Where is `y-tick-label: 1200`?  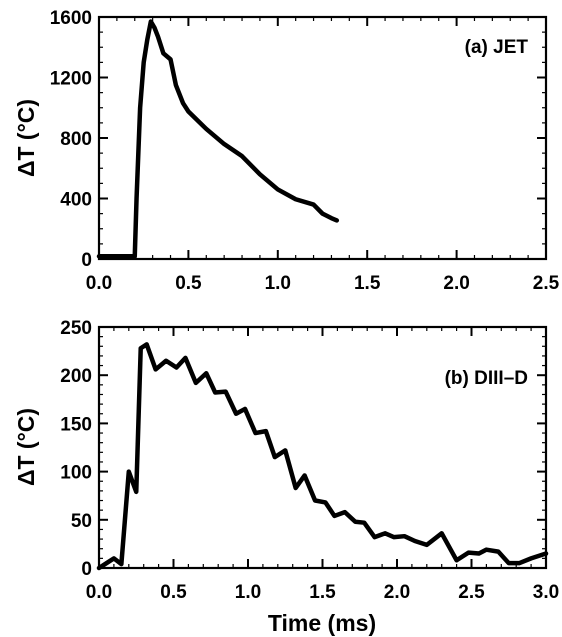 y-tick-label: 1200 is located at coordinates (71, 79).